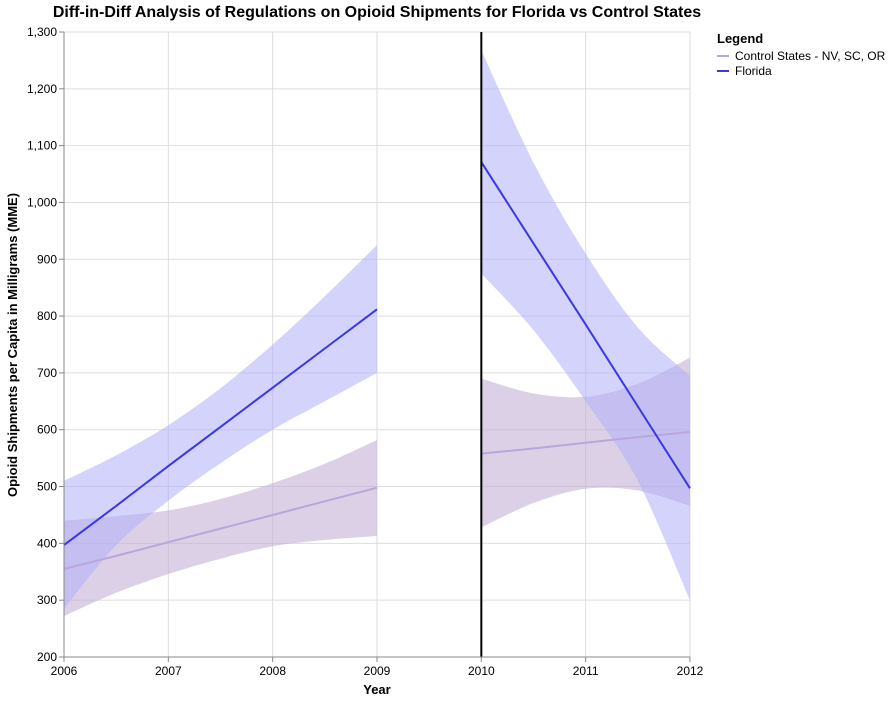  Describe the element at coordinates (42, 89) in the screenshot. I see `y-tick-label: 1,200` at that location.